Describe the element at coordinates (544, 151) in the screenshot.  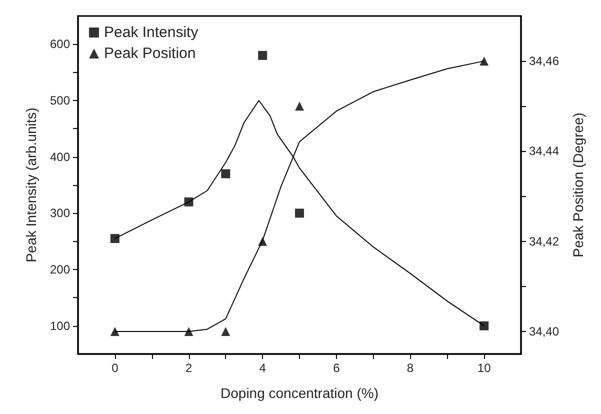
I see `y2-tick-label: 34,44` at that location.